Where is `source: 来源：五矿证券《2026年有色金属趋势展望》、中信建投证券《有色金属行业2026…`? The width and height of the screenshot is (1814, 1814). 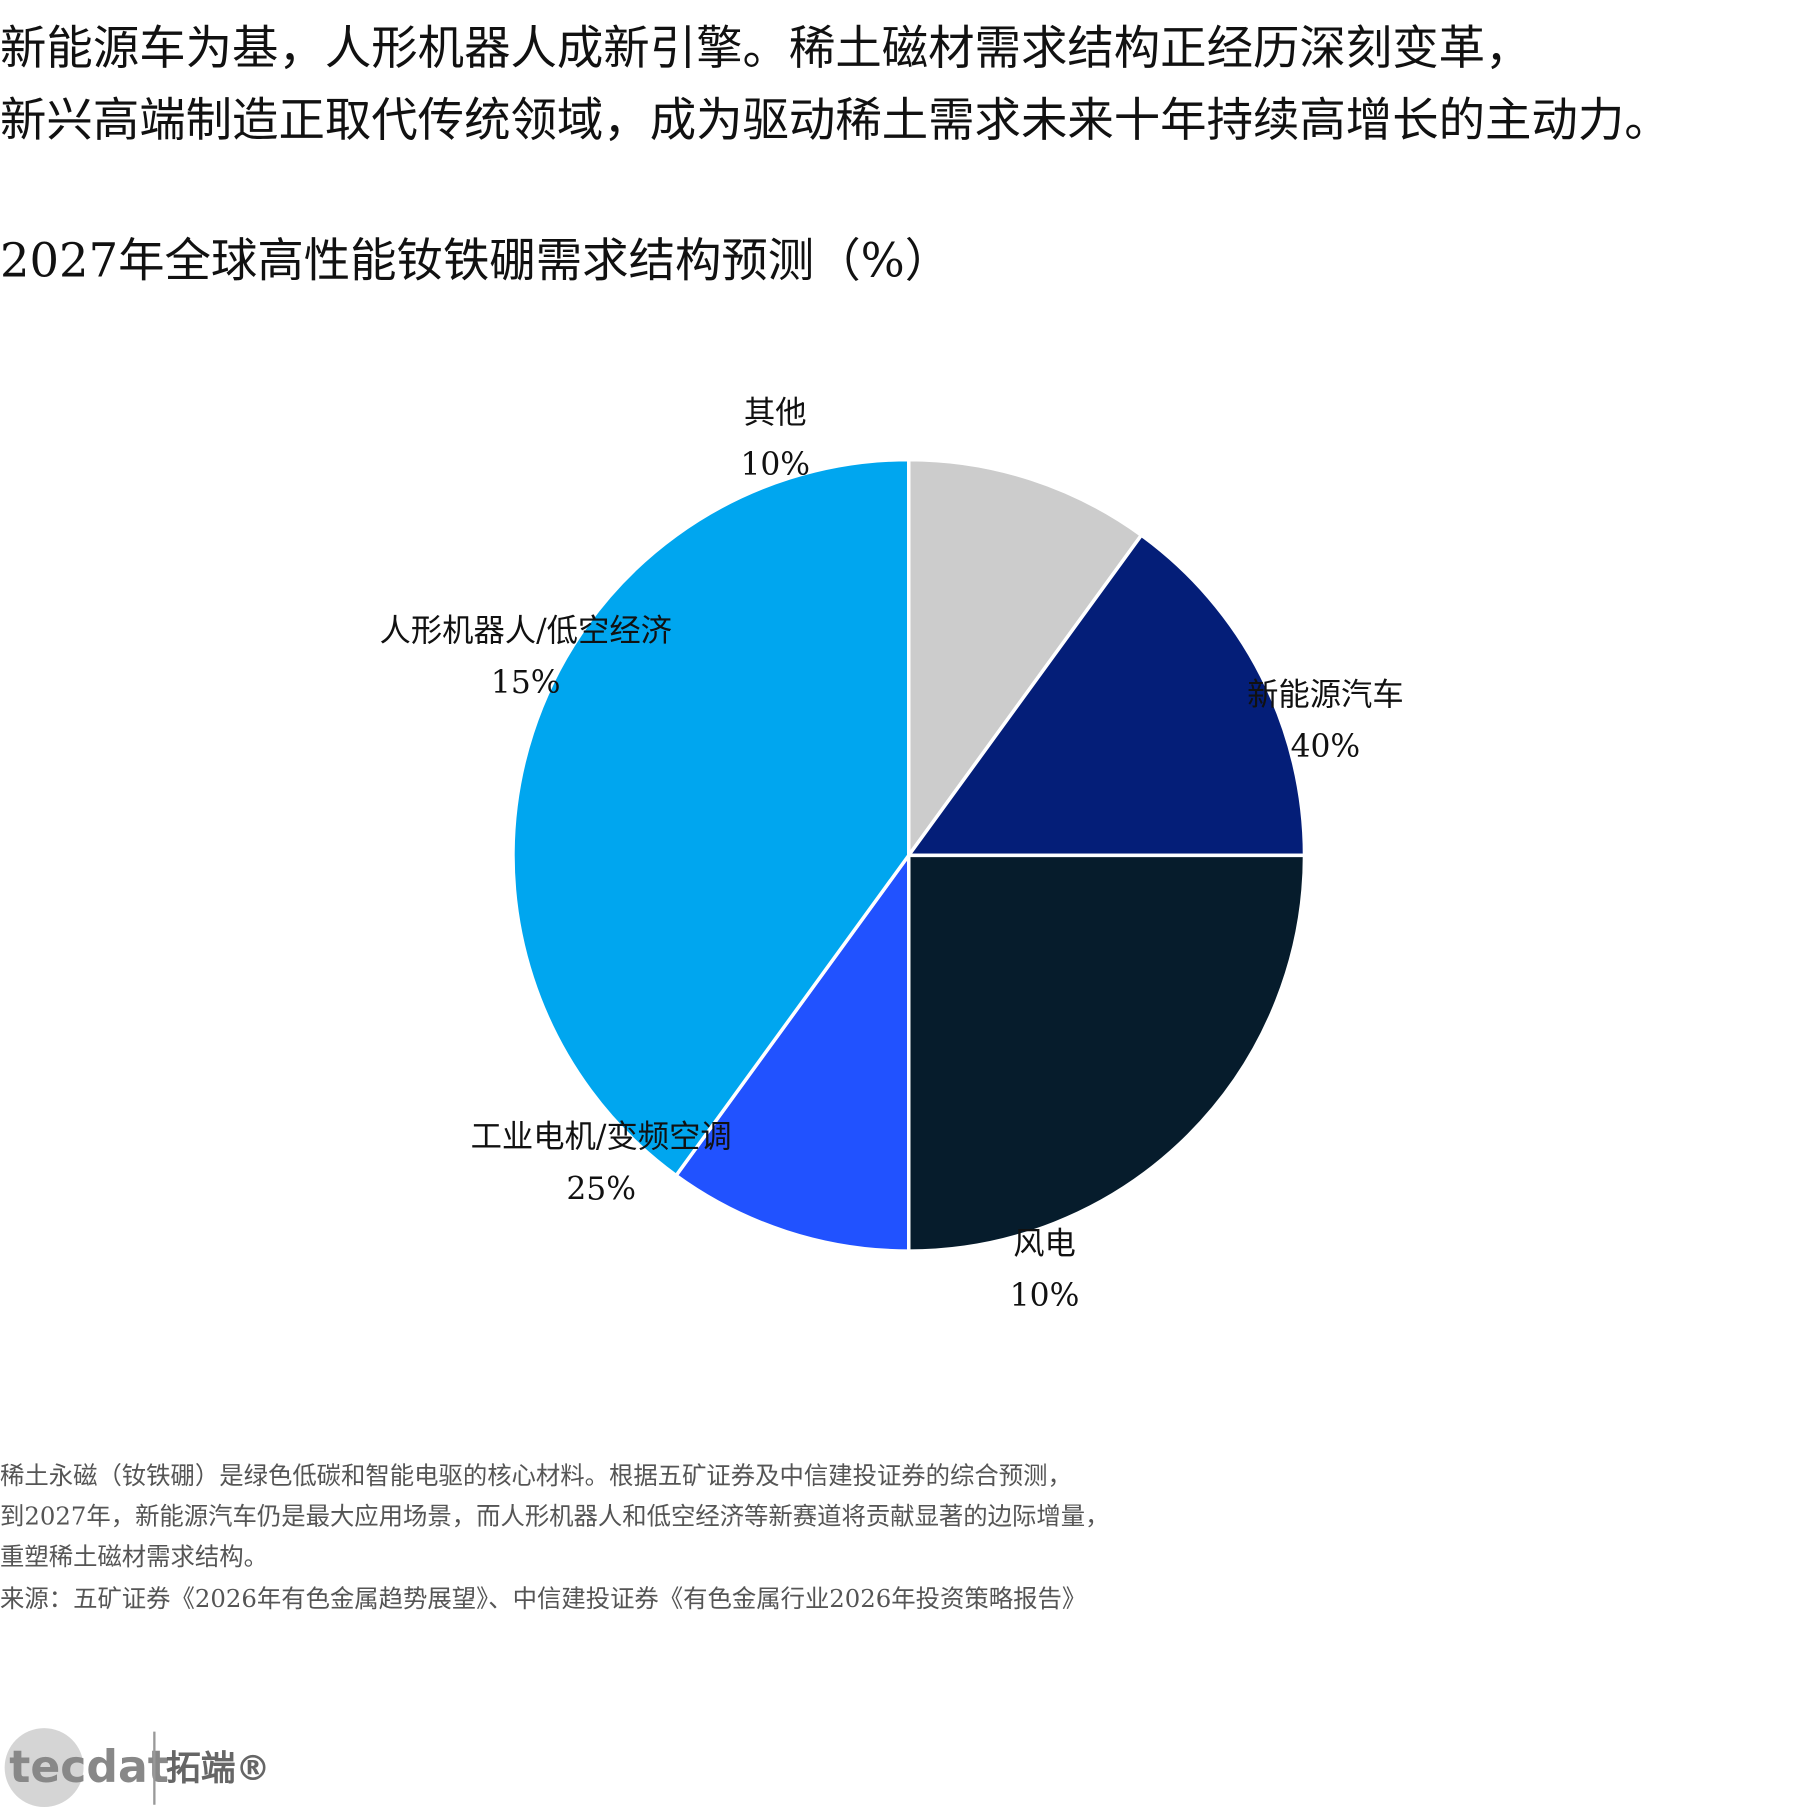 source: 来源：五矿证券《2026年有色金属趋势展望》、中信建投证券《有色金属行业2026… is located at coordinates (543, 1598).